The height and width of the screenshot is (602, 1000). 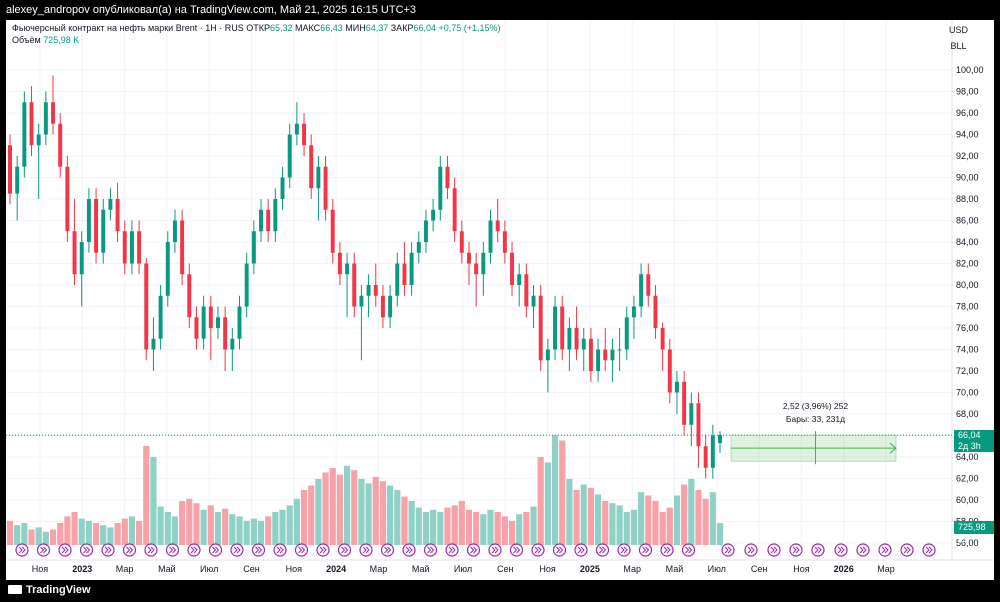 I want to click on axis-unit-box: USD BLL, so click(x=958, y=38).